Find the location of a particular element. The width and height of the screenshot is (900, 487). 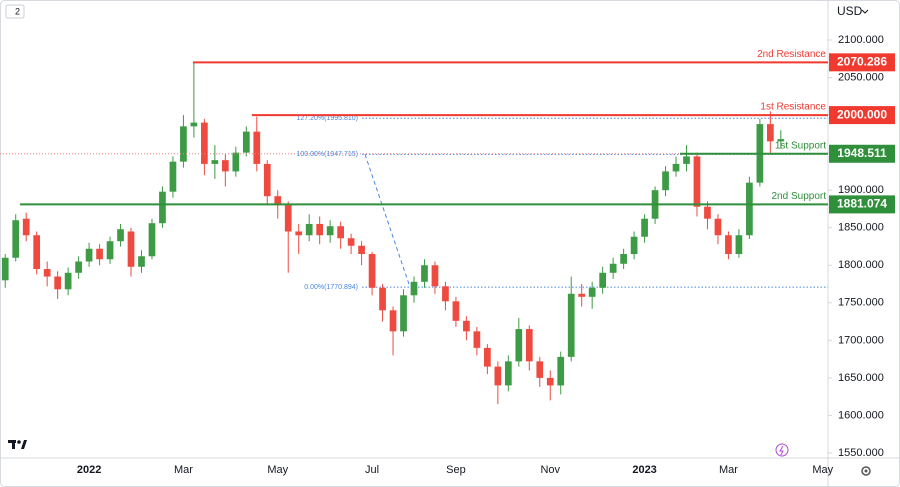

interval-badge-text: 2 is located at coordinates (17, 11).